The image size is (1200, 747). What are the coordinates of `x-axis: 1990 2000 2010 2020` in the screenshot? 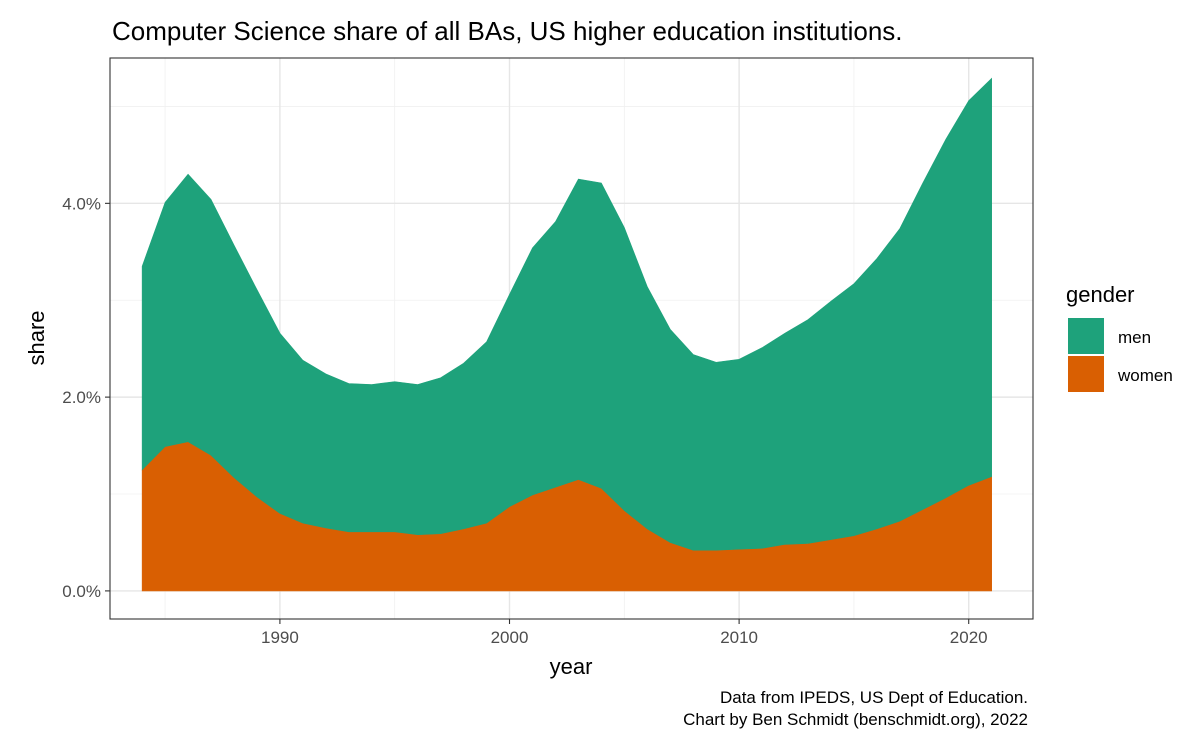 It's located at (624, 633).